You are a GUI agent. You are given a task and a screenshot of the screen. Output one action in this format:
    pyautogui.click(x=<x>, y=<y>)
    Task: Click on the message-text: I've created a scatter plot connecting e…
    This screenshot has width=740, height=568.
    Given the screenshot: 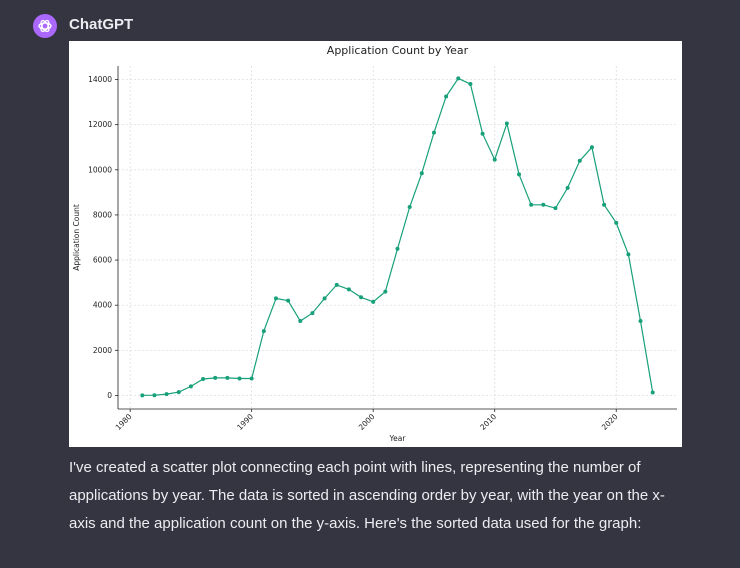 What is the action you would take?
    pyautogui.click(x=379, y=496)
    